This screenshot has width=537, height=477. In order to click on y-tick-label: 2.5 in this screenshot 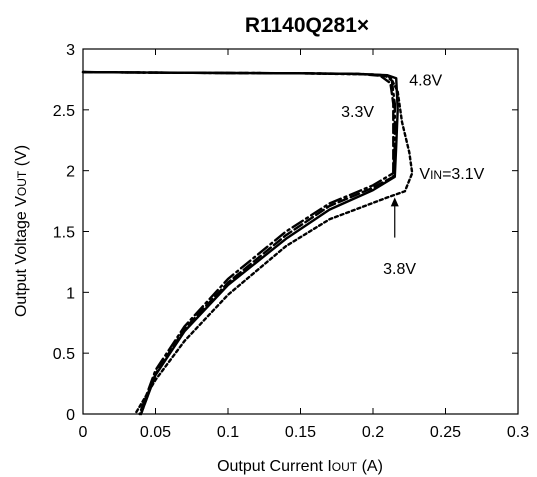, I will do `click(64, 111)`.